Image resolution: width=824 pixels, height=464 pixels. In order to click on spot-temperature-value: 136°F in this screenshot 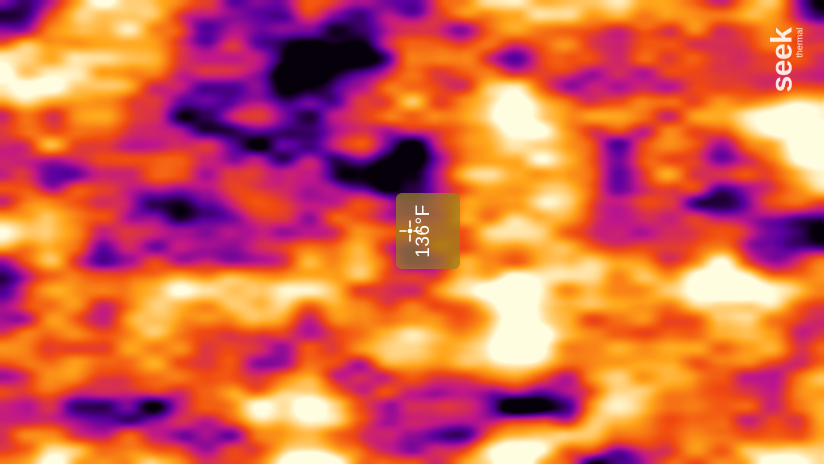, I will do `click(423, 231)`.